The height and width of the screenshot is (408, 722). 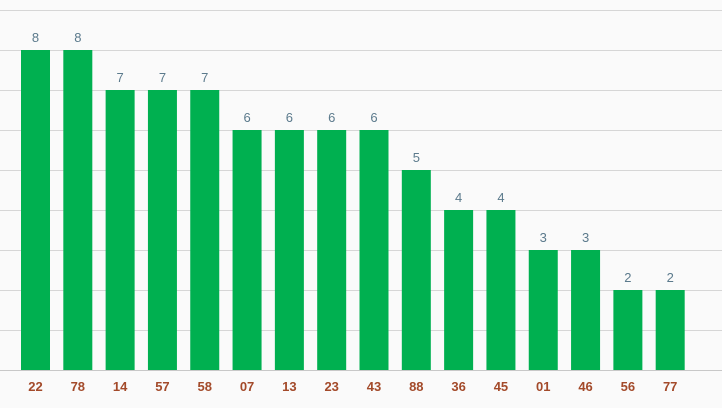 What do you see at coordinates (205, 386) in the screenshot?
I see `category-label-58: 58` at bounding box center [205, 386].